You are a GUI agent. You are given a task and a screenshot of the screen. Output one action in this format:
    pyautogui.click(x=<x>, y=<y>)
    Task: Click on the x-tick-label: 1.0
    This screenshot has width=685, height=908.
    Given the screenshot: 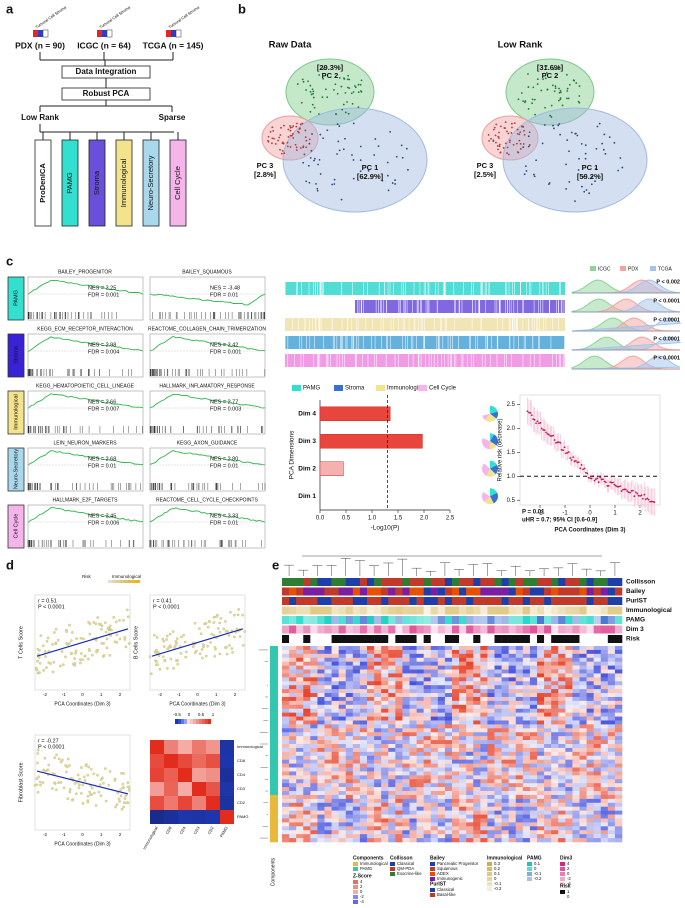 What is the action you would take?
    pyautogui.click(x=372, y=519)
    